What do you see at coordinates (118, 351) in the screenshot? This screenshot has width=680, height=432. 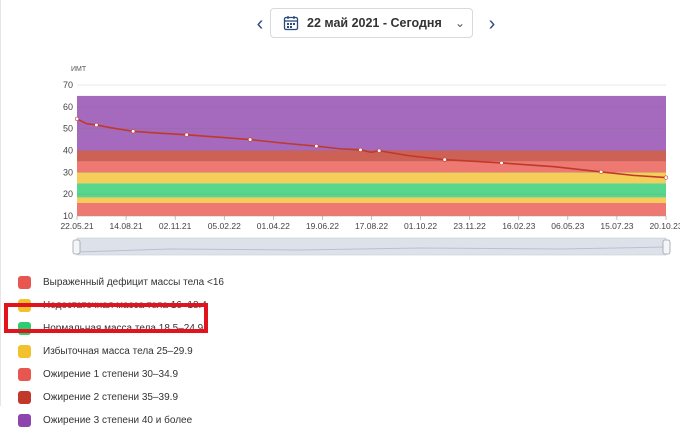 I see `legend-label: Избыточная масса тела 25–29.9` at bounding box center [118, 351].